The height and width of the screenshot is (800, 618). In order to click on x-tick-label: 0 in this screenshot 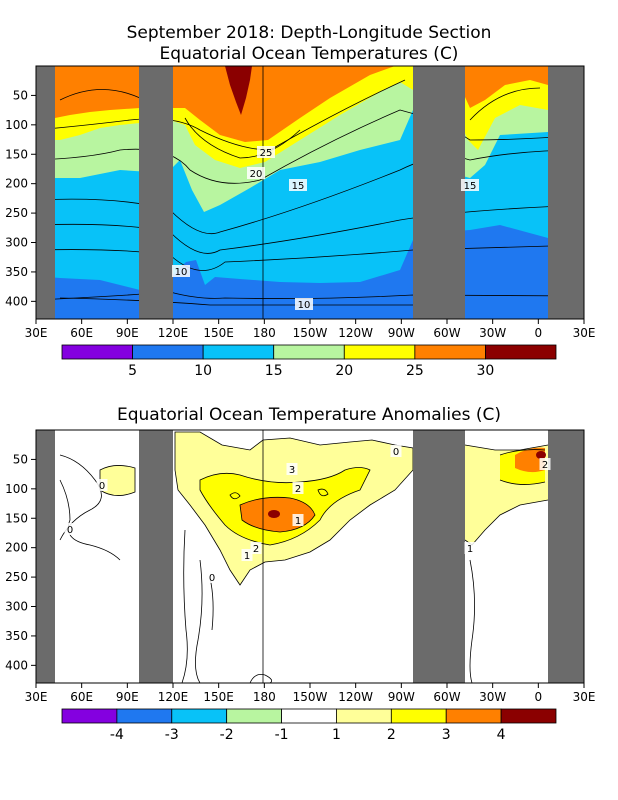, I will do `click(539, 697)`.